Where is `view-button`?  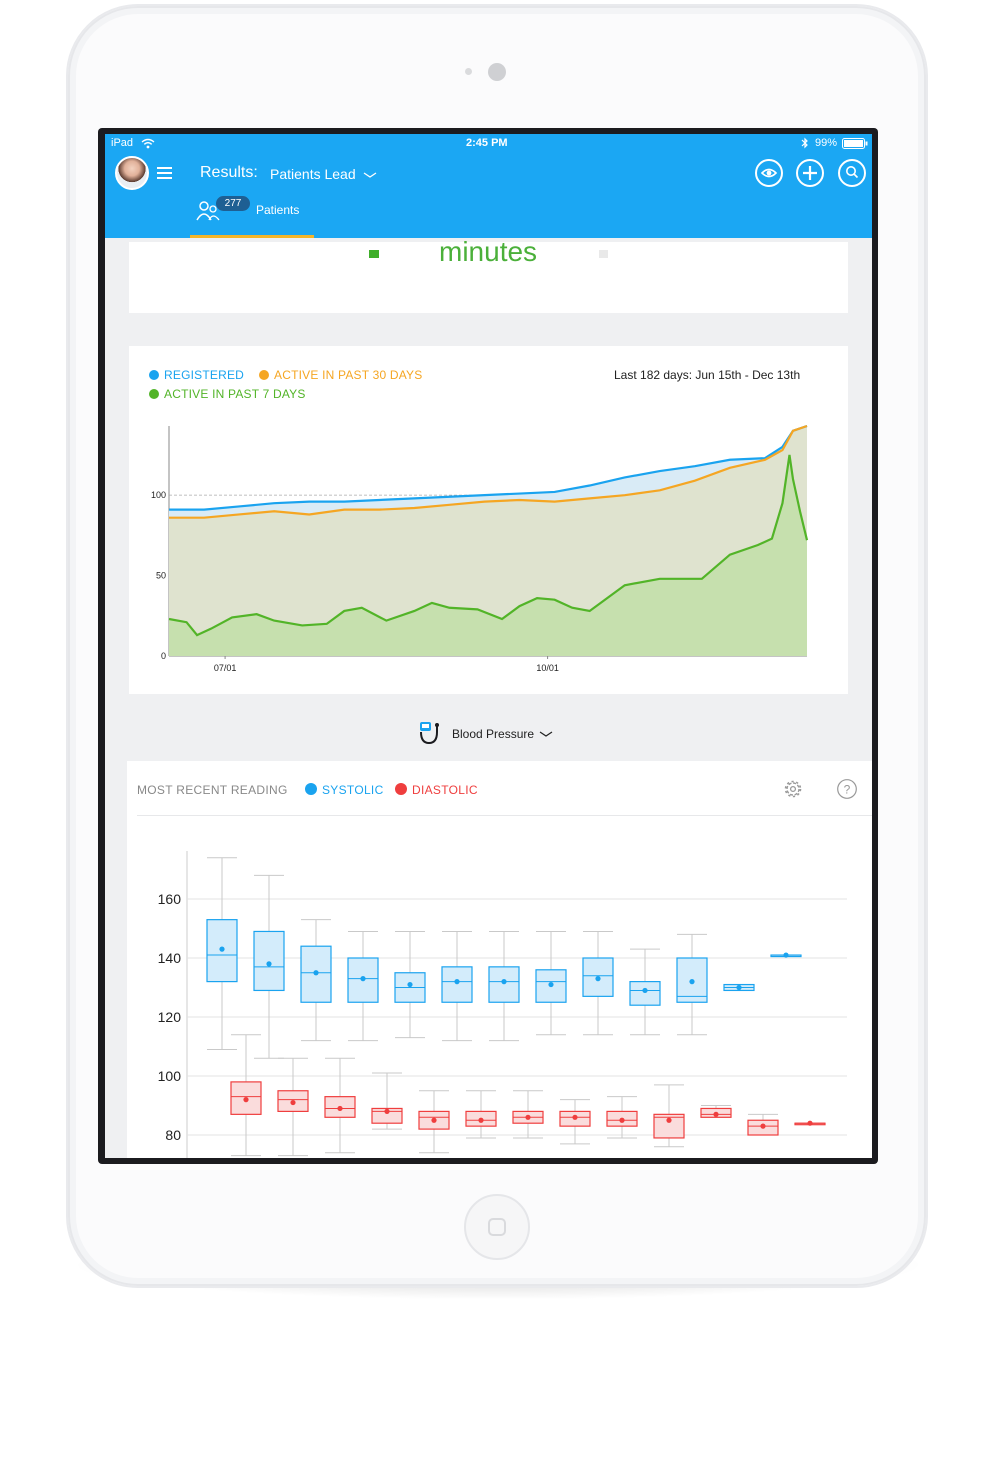
view-button is located at coordinates (769, 173).